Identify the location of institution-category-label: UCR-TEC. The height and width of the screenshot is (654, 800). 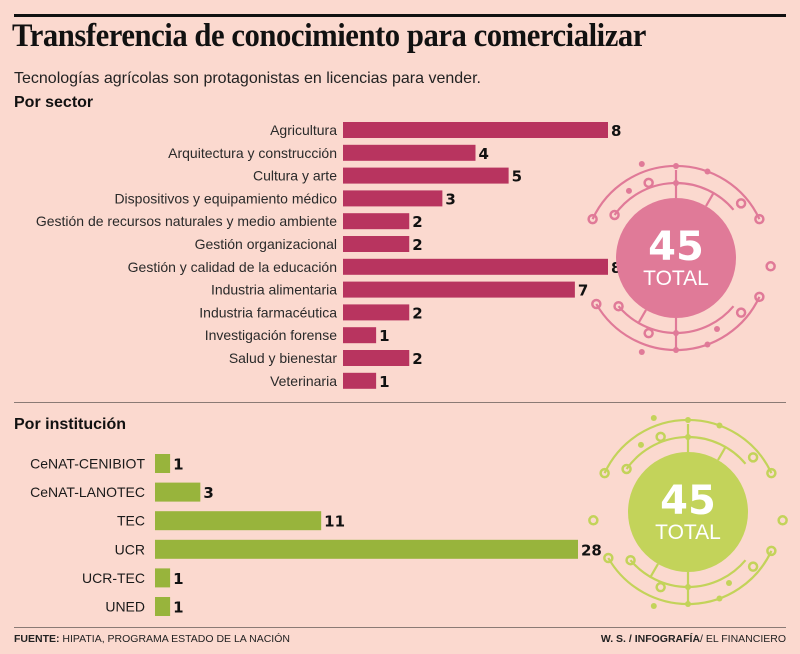
(113, 578).